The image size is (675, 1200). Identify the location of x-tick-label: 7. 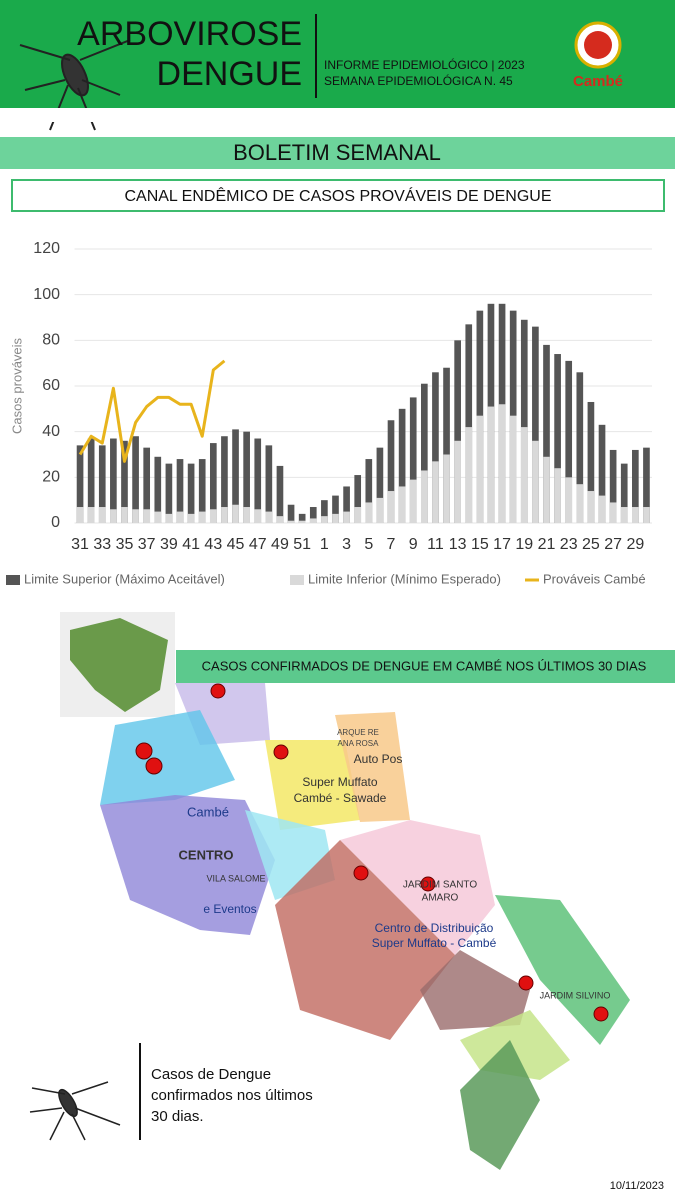
(391, 544).